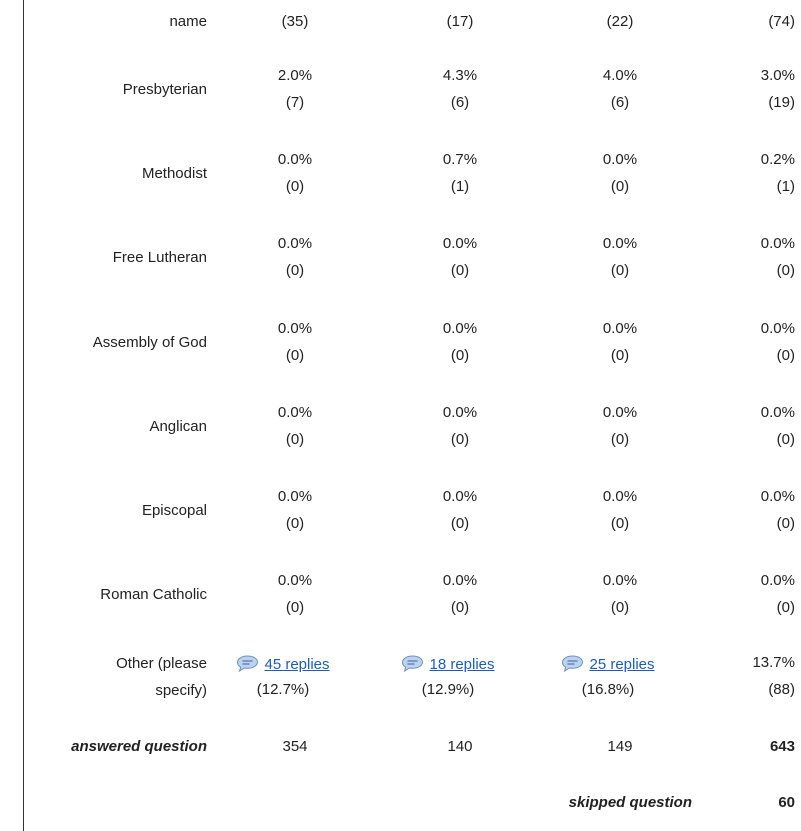 This screenshot has height=831, width=801. I want to click on answered-count: 149, so click(620, 746).